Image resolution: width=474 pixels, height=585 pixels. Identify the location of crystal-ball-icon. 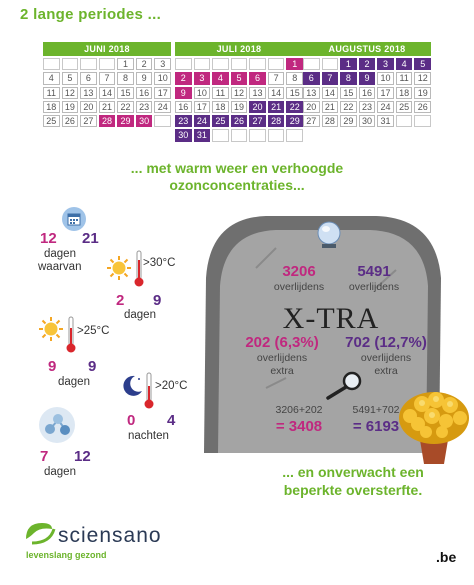
(329, 235).